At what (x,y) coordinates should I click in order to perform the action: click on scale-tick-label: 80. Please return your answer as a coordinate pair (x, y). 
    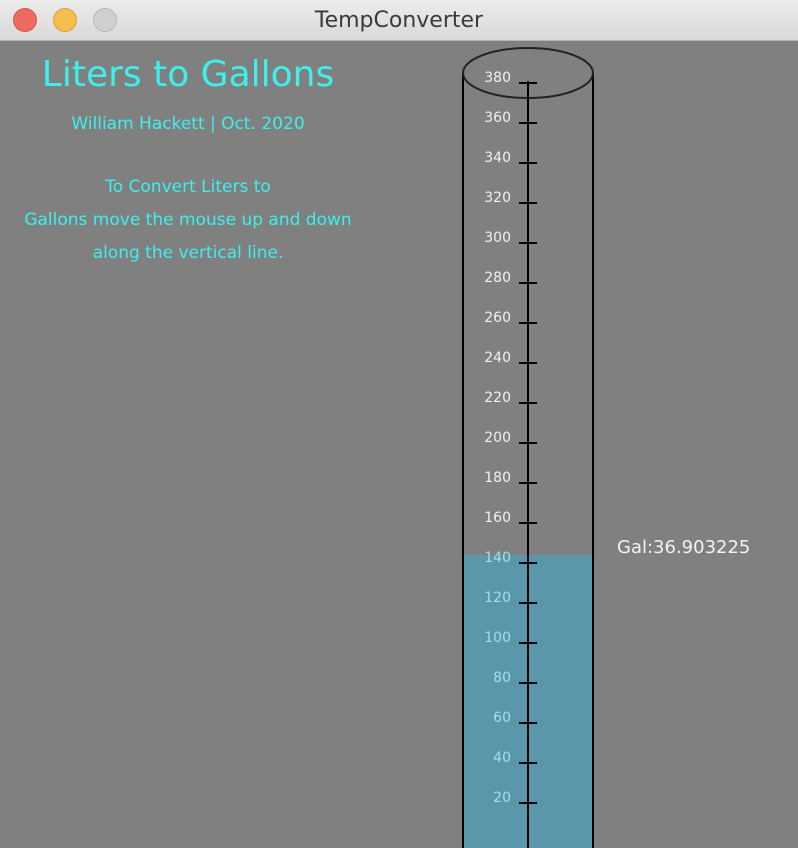
    Looking at the image, I should click on (502, 678).